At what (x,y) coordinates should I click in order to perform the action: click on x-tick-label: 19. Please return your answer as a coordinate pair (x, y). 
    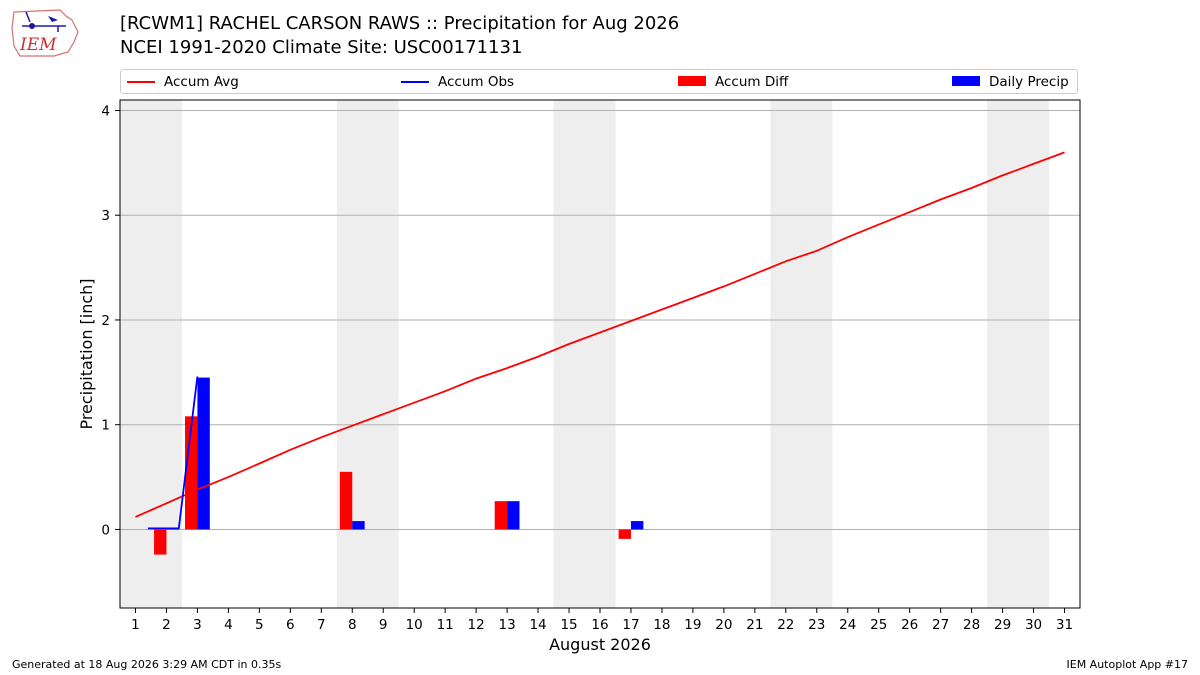
    Looking at the image, I should click on (692, 625).